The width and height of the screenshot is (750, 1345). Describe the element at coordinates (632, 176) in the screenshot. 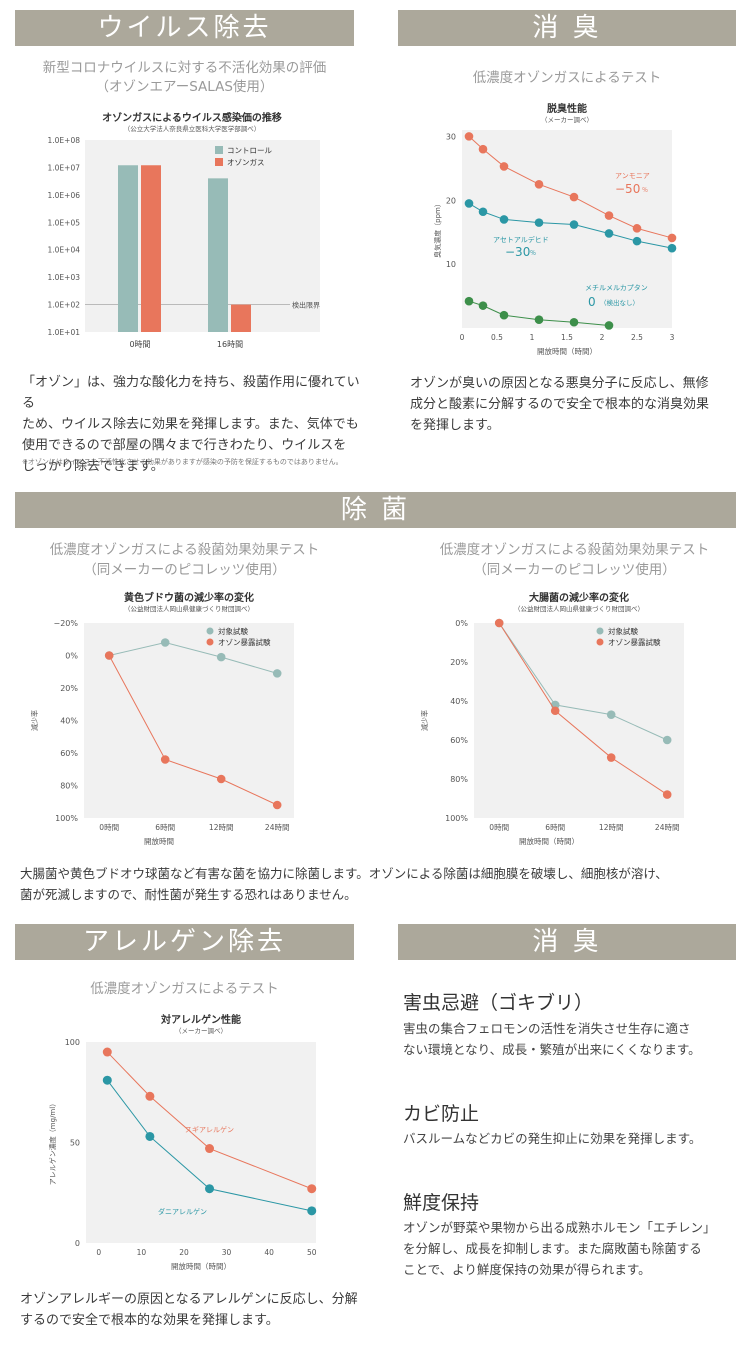

I see `series-label: アンモニア` at that location.